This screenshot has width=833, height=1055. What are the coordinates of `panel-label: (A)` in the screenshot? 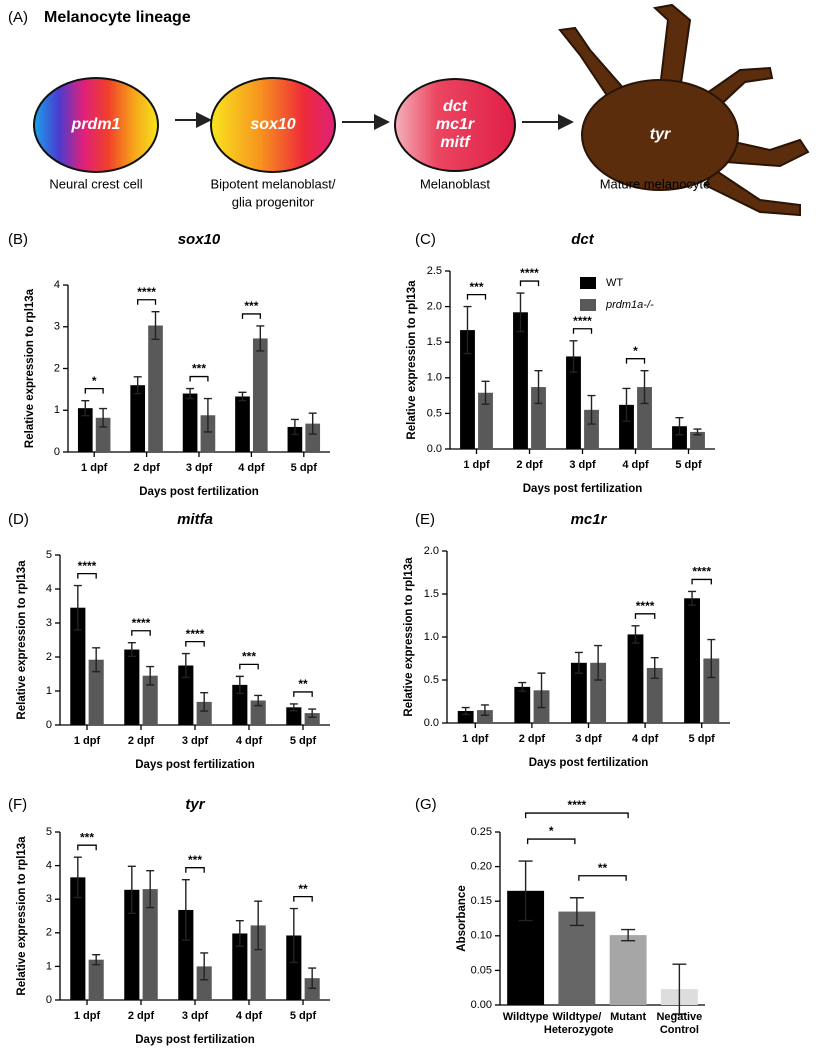 It's located at (18, 17).